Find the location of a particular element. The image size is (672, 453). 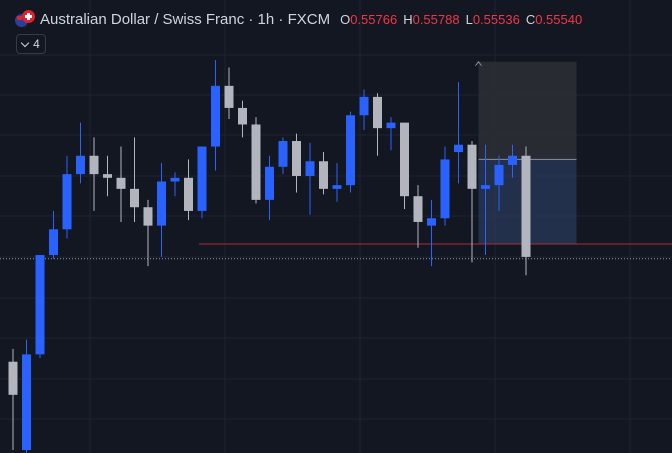

high-label: H is located at coordinates (408, 19).